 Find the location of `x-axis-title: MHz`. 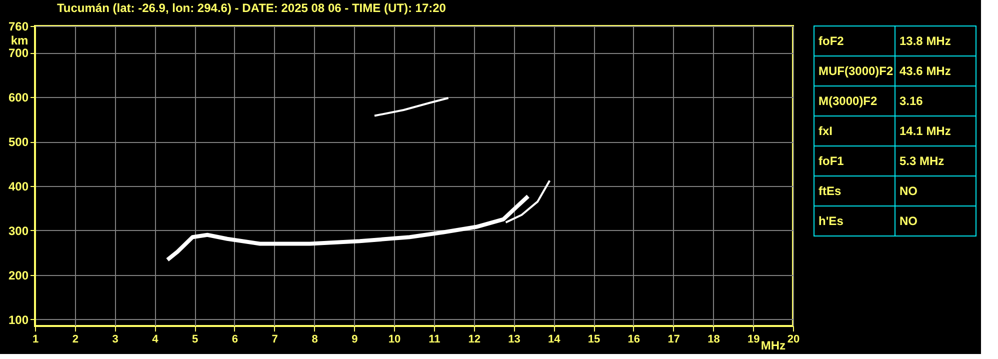

x-axis-title: MHz is located at coordinates (773, 345).